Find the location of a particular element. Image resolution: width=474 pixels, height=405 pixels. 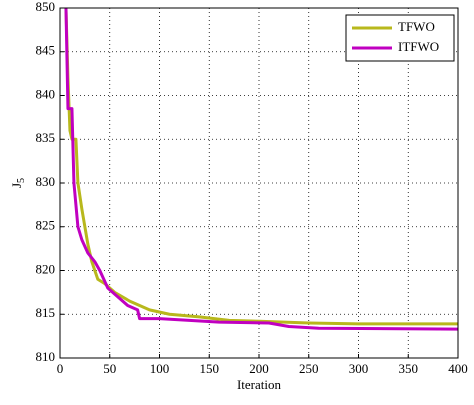

y-axis-label: J5 is located at coordinates (18, 183).